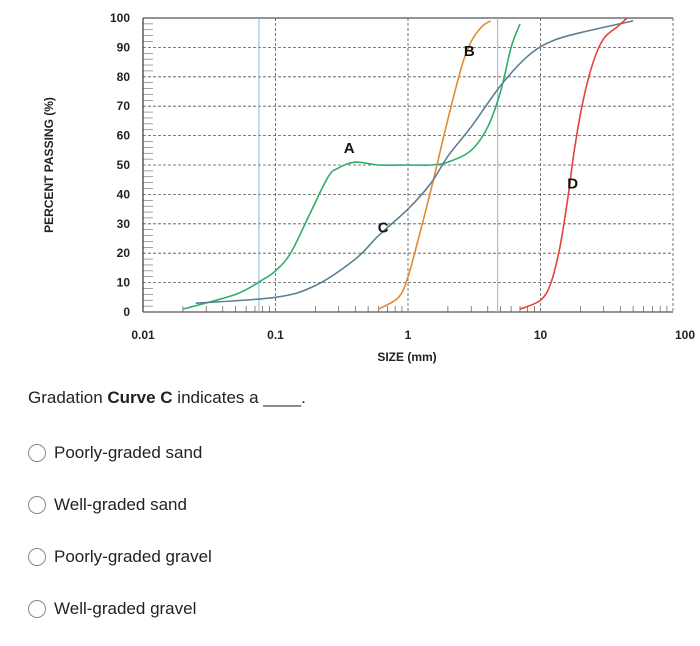 The width and height of the screenshot is (700, 646). I want to click on y-tick-label: 0, so click(126, 312).